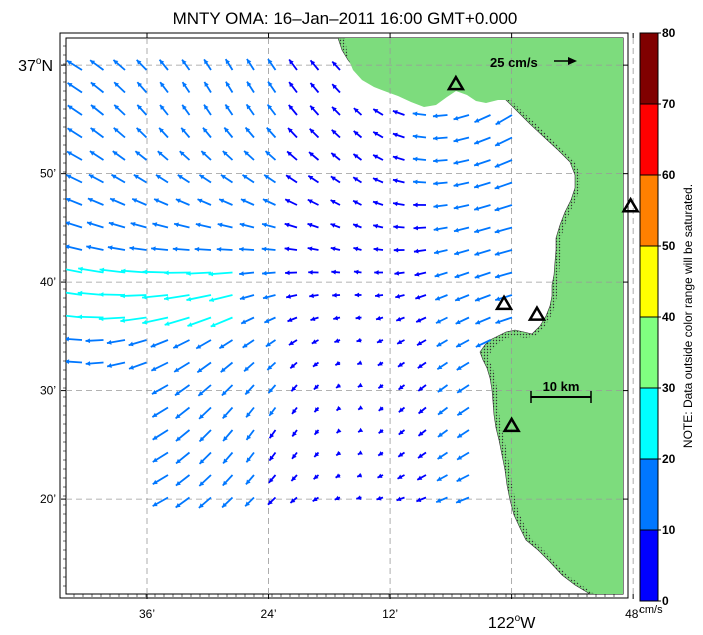 The height and width of the screenshot is (635, 703). I want to click on lon-label-2: 12’, so click(390, 614).